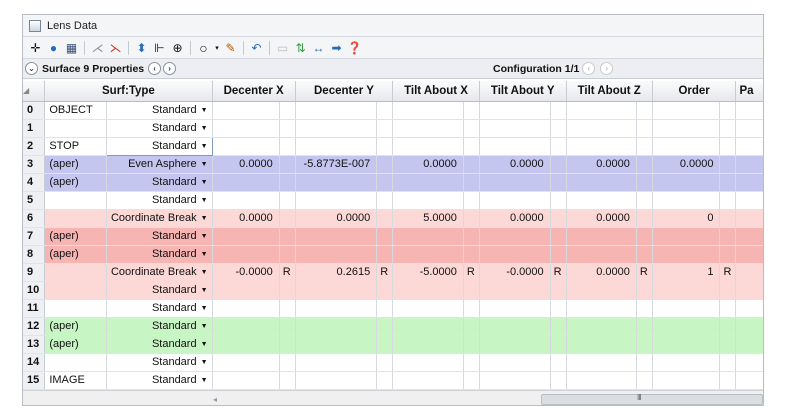 This screenshot has height=414, width=788. Describe the element at coordinates (115, 47) in the screenshot. I see `split-red-icon: ⋋` at that location.